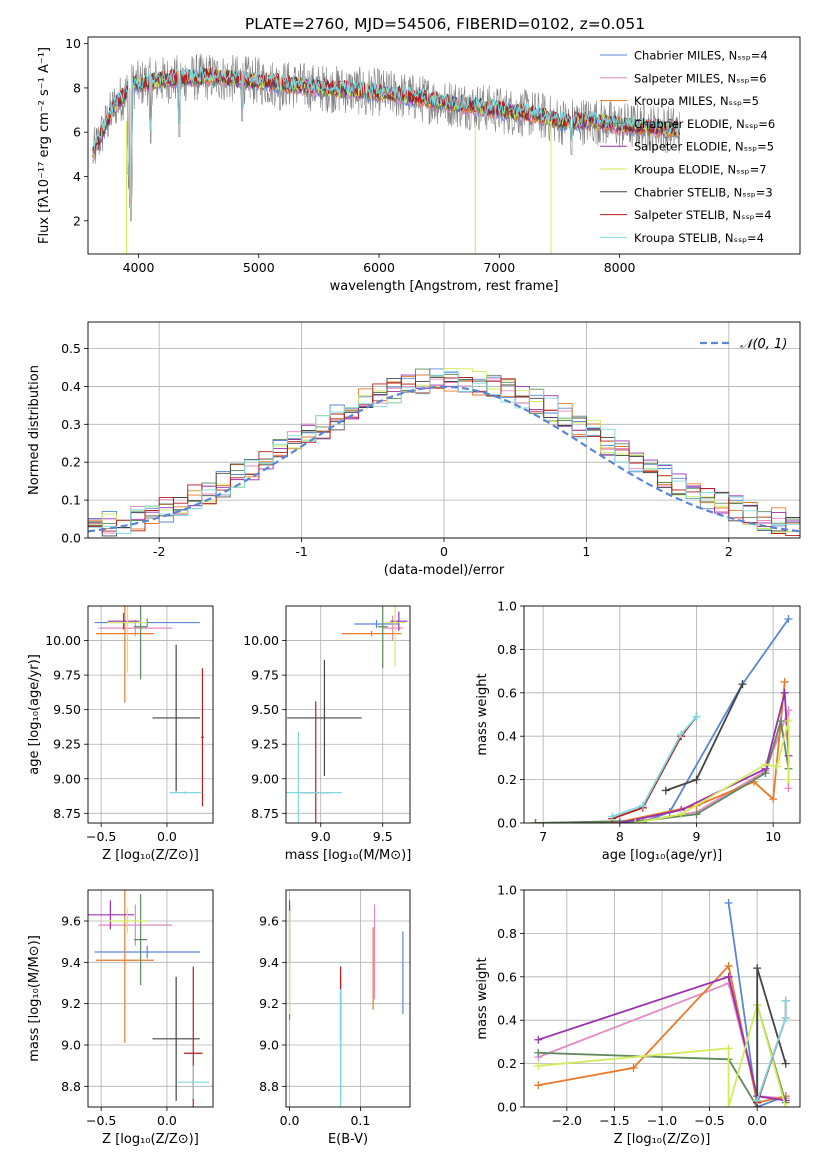 The height and width of the screenshot is (1170, 819). I want to click on y-tick-label: 10, so click(73, 43).